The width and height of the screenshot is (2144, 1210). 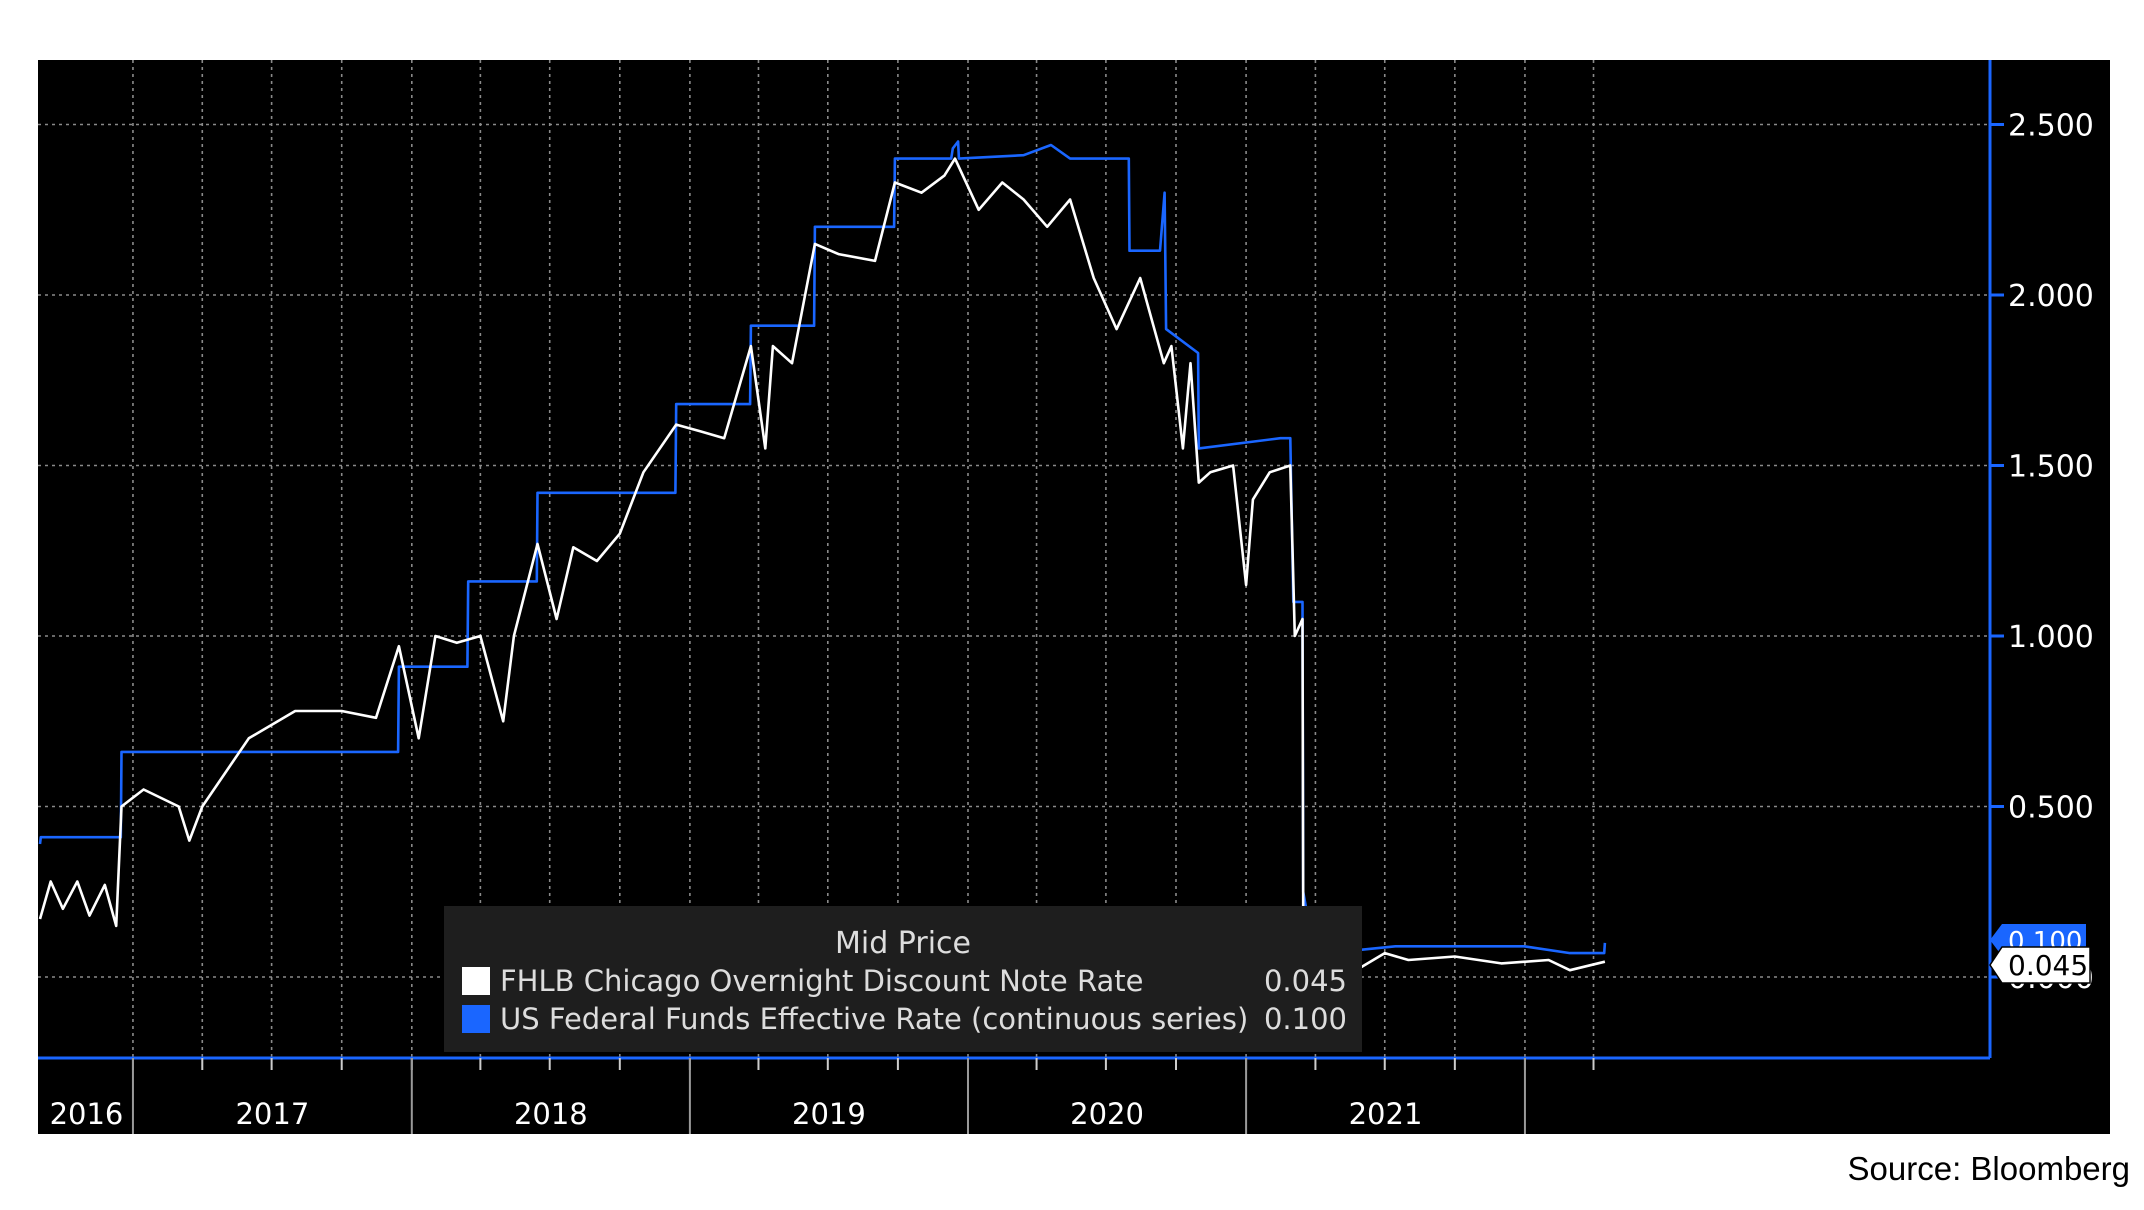 I want to click on legend-item-fed-funds-swatch, so click(x=476, y=1019).